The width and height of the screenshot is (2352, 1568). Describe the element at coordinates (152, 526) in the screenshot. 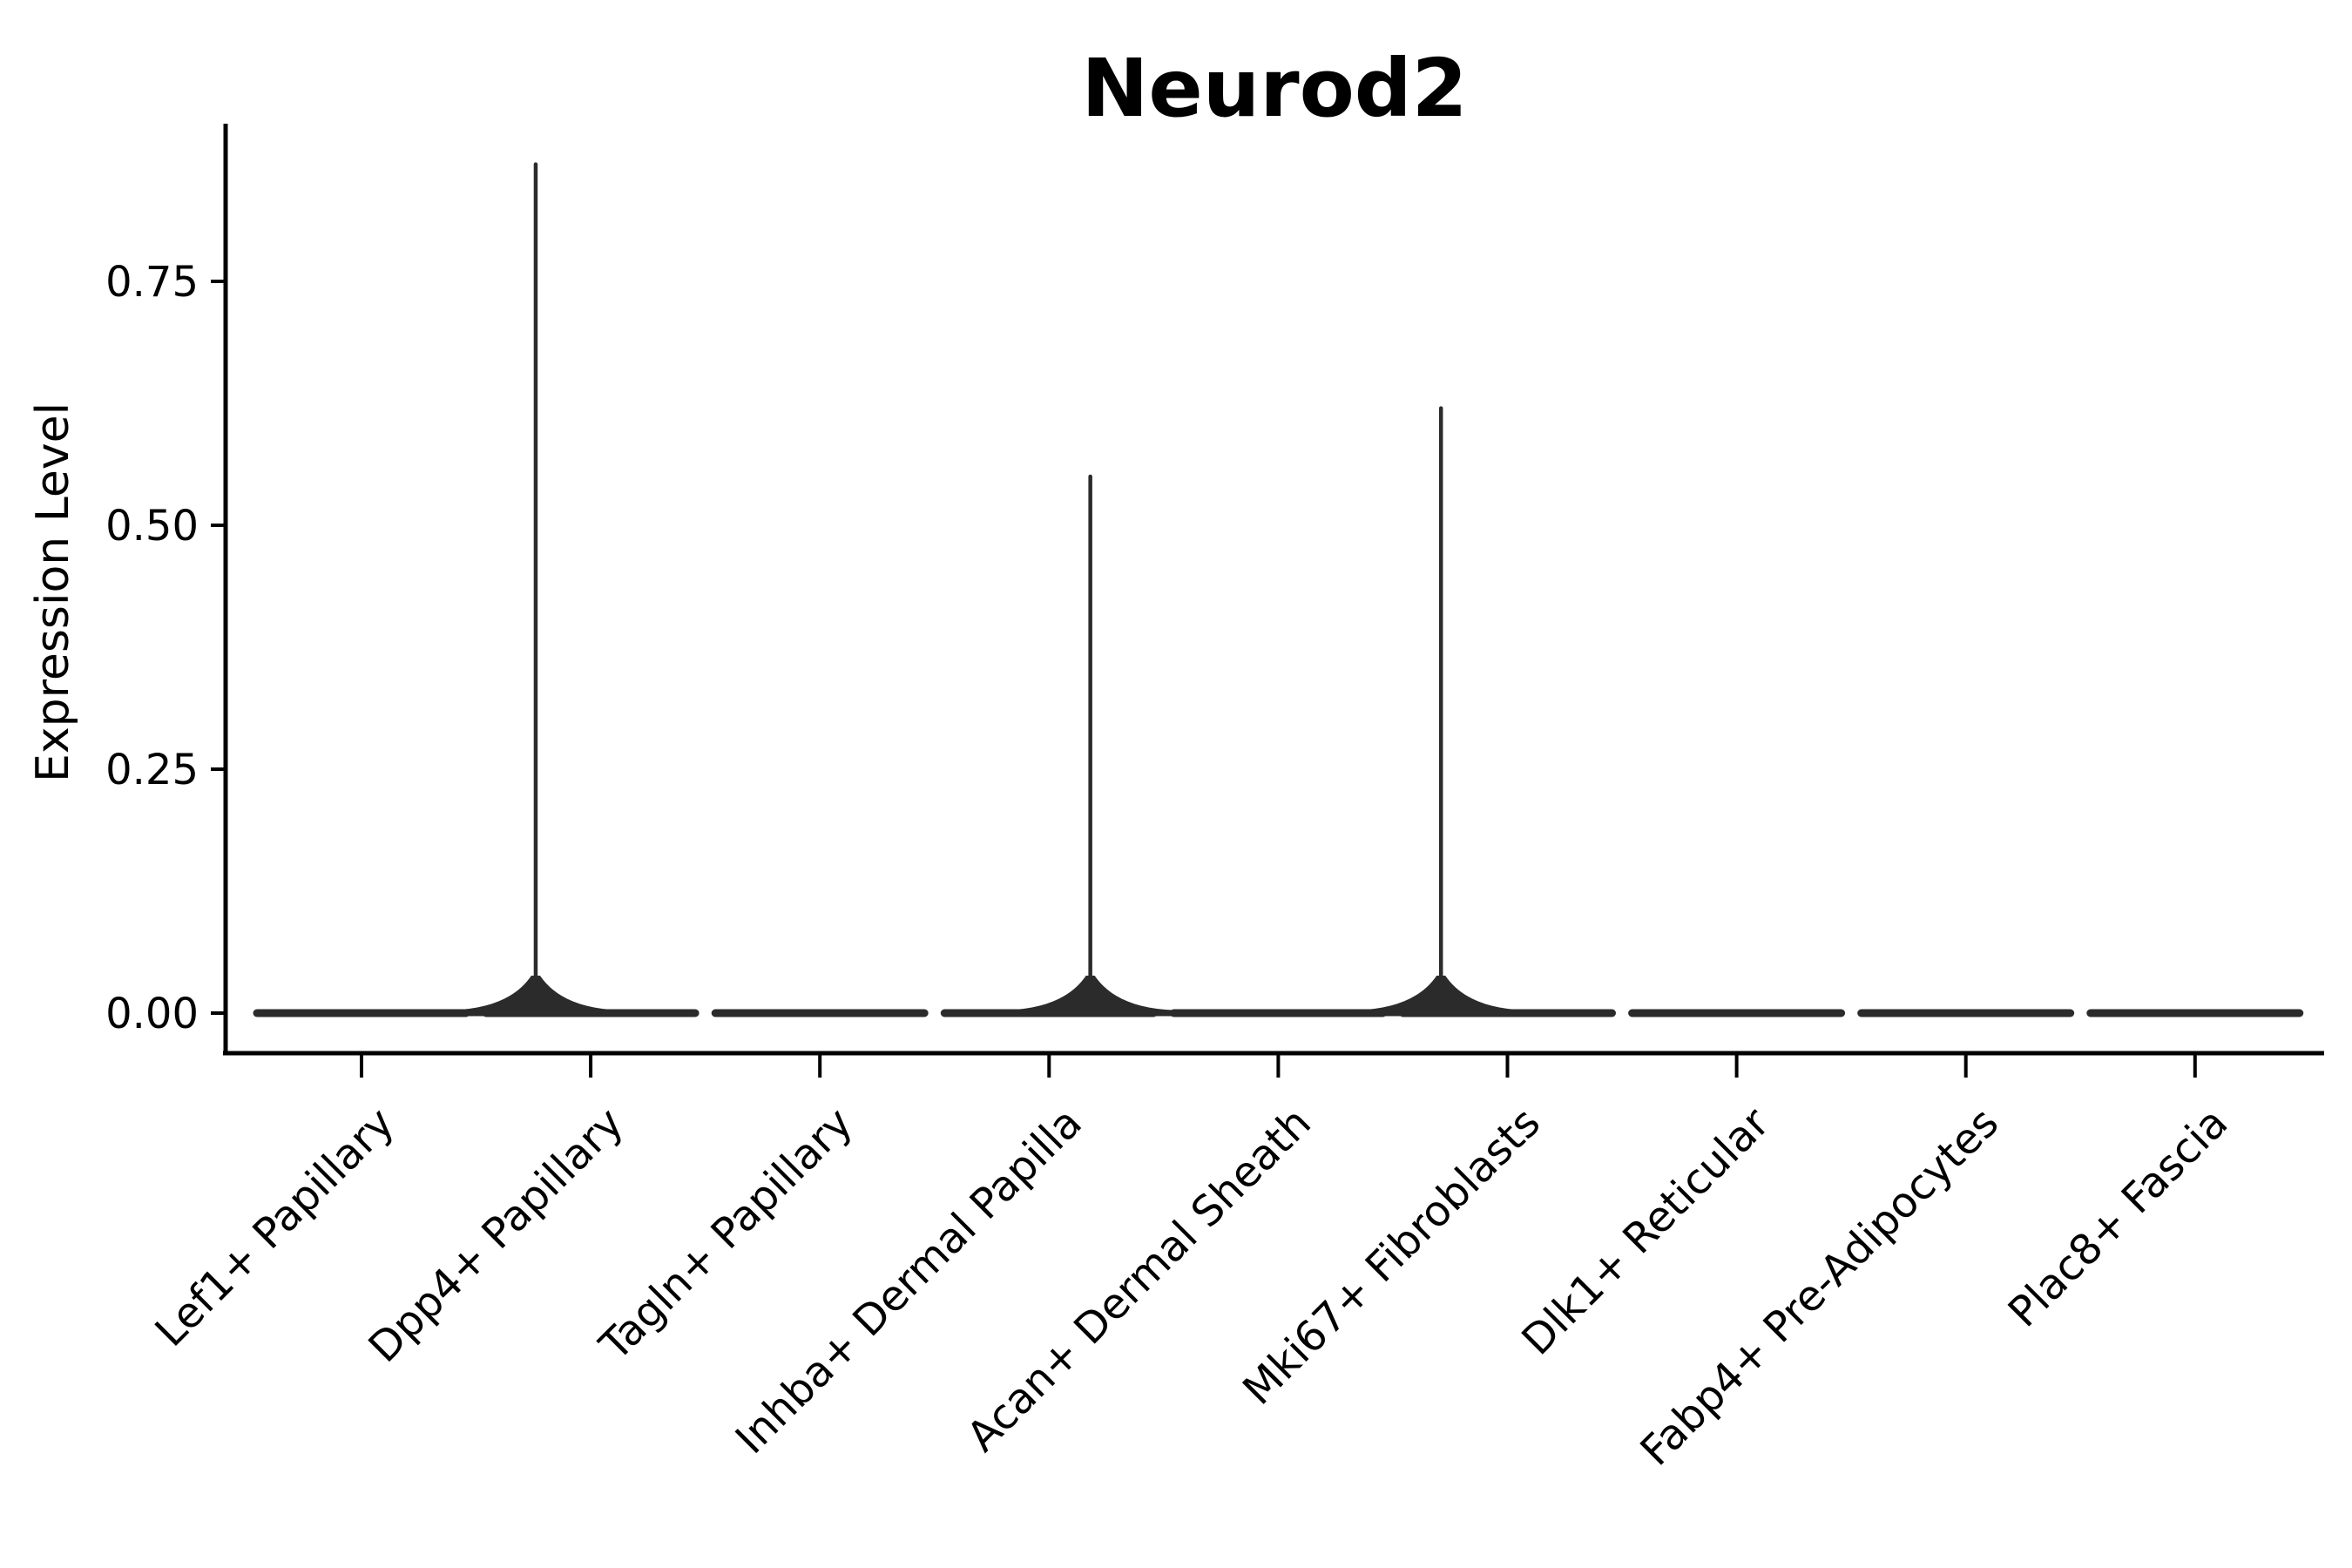

I see `y-tick-label: 0.50` at that location.